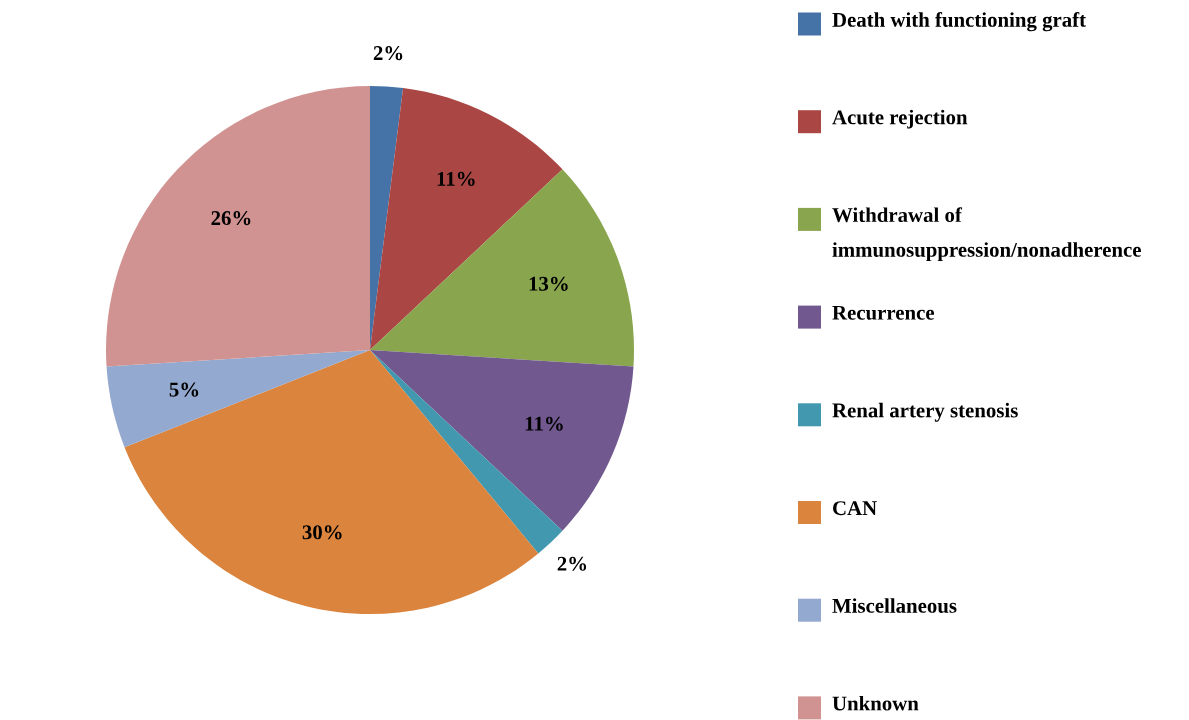 The height and width of the screenshot is (720, 1189). Describe the element at coordinates (900, 119) in the screenshot. I see `legend-label: Acute rejection` at that location.